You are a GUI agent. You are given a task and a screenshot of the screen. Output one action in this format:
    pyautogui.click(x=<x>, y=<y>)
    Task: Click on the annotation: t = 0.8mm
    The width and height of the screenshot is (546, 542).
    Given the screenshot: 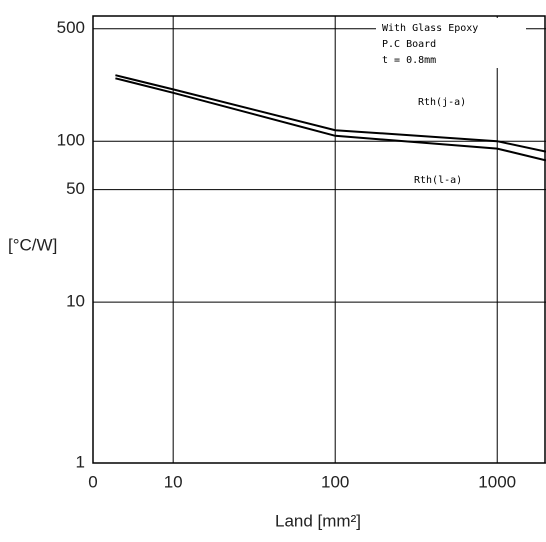 What is the action you would take?
    pyautogui.click(x=409, y=60)
    